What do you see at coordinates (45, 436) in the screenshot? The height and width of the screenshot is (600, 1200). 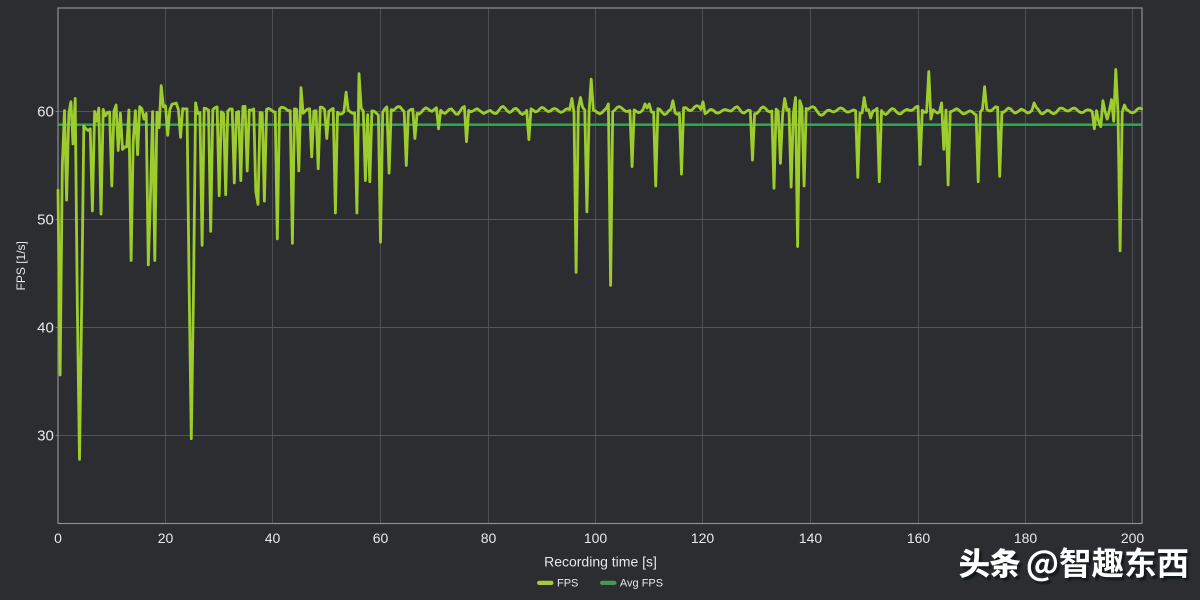 I see `svg-text: 30` at bounding box center [45, 436].